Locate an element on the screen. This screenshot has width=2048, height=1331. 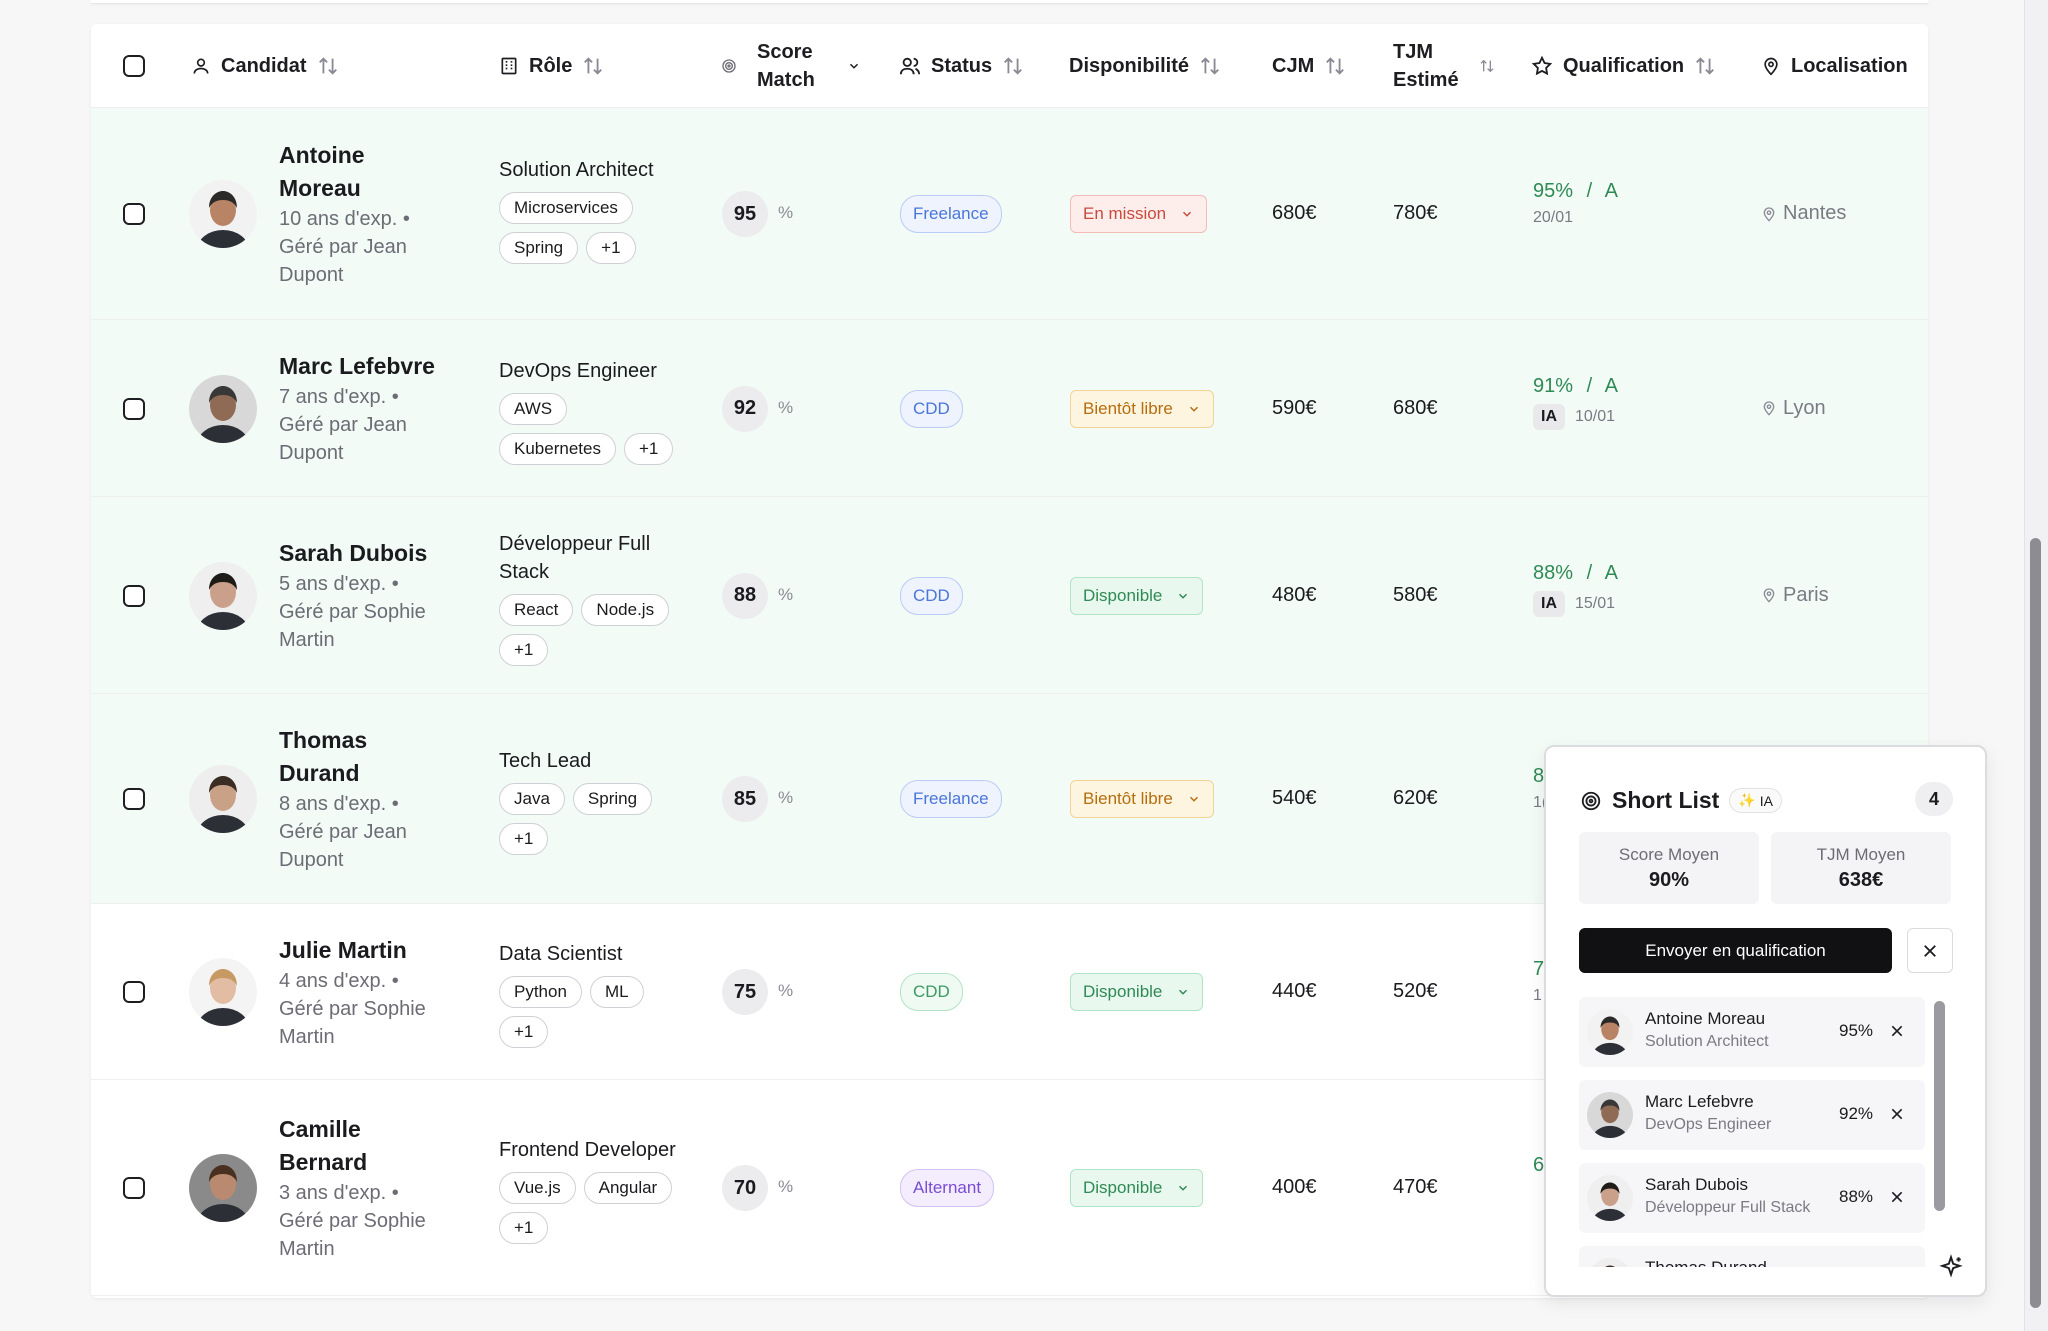
cjm-value: 540€ is located at coordinates (1294, 798).